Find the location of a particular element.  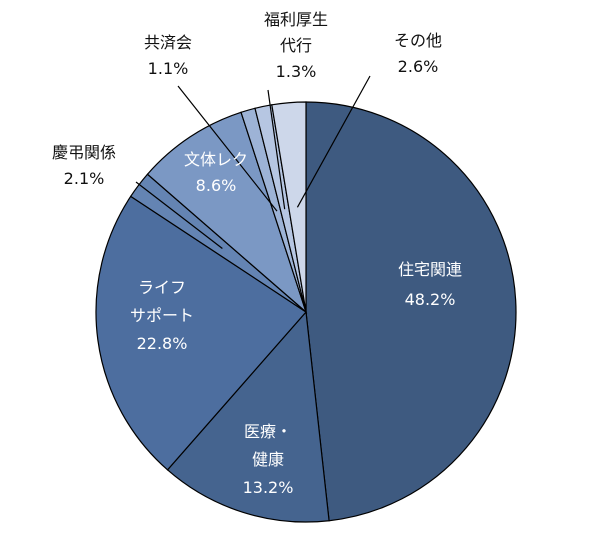

leader-line-sonota is located at coordinates (333, 141).